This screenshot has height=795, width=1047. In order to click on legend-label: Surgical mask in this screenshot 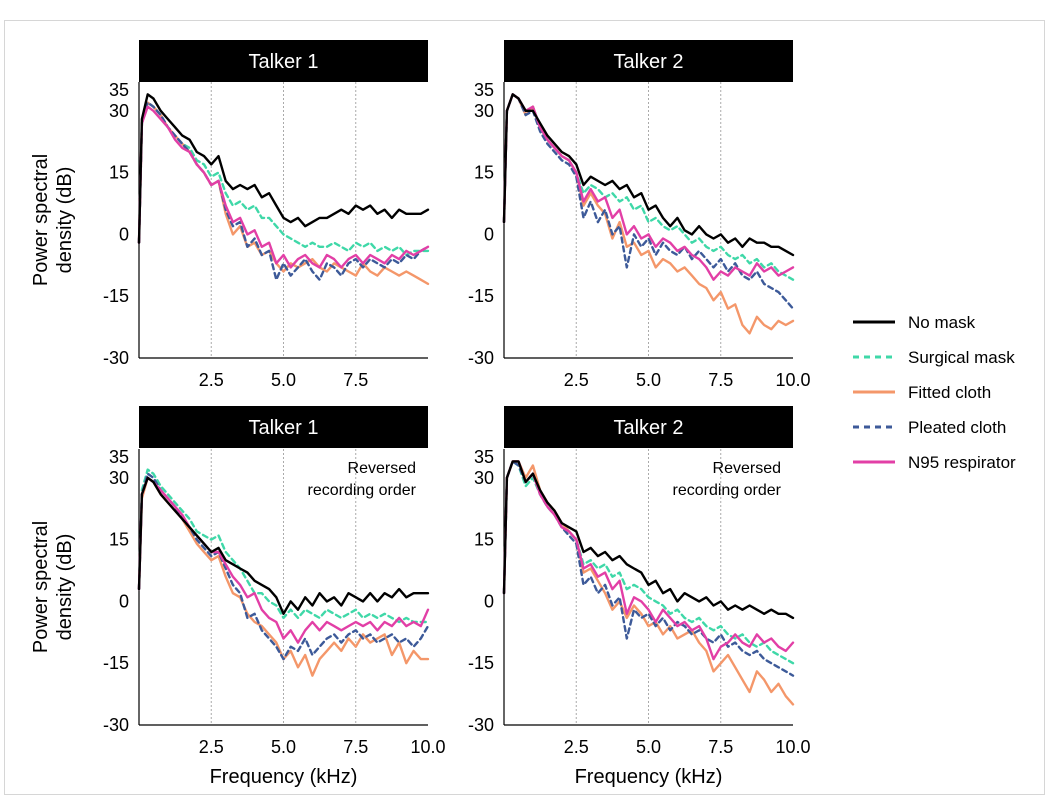, I will do `click(961, 357)`.